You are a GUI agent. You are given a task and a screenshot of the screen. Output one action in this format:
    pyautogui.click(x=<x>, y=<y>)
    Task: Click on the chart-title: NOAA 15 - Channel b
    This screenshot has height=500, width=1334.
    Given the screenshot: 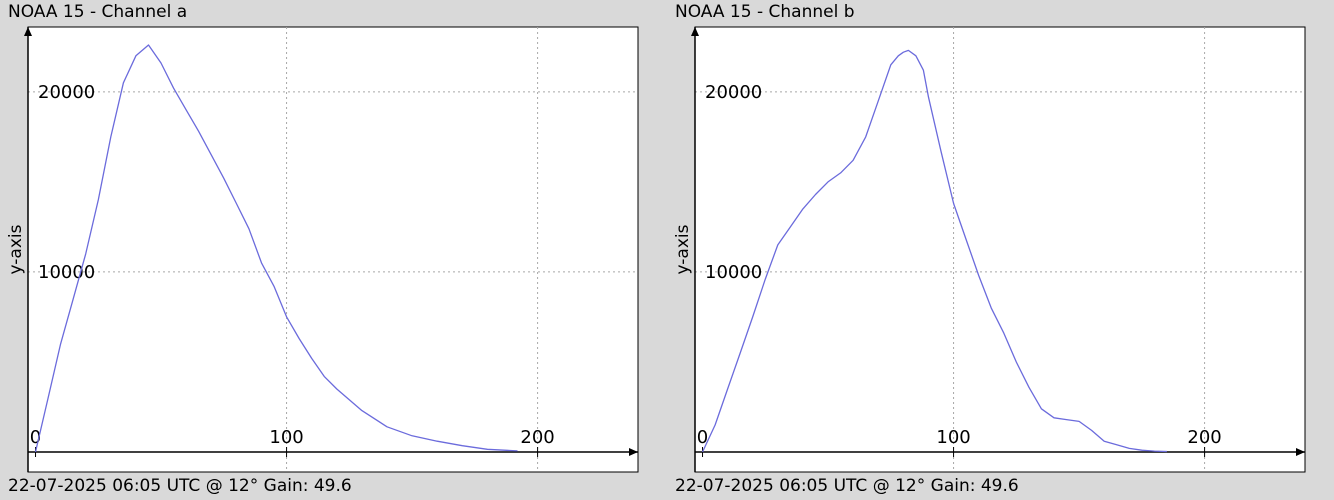 What is the action you would take?
    pyautogui.click(x=765, y=12)
    